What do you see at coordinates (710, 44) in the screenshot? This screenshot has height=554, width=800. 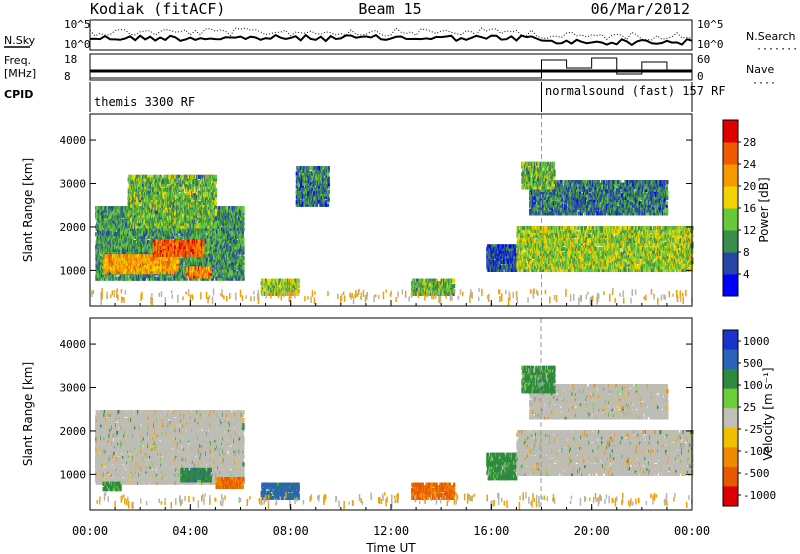 I see `noise-tick-right-bottom: 10^0` at bounding box center [710, 44].